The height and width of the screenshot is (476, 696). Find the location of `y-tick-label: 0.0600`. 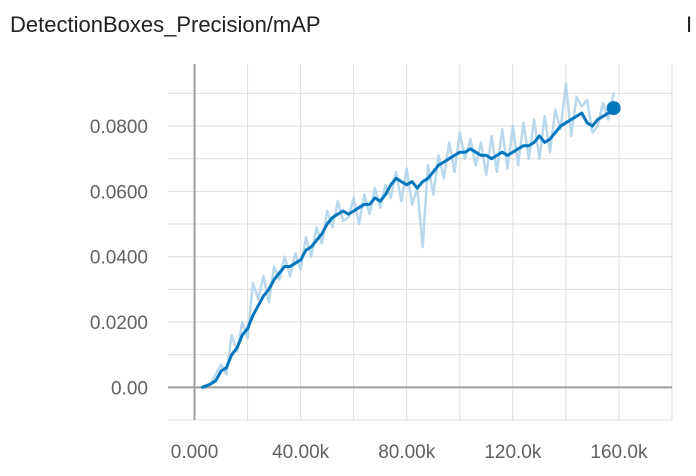

y-tick-label: 0.0600 is located at coordinates (119, 192).